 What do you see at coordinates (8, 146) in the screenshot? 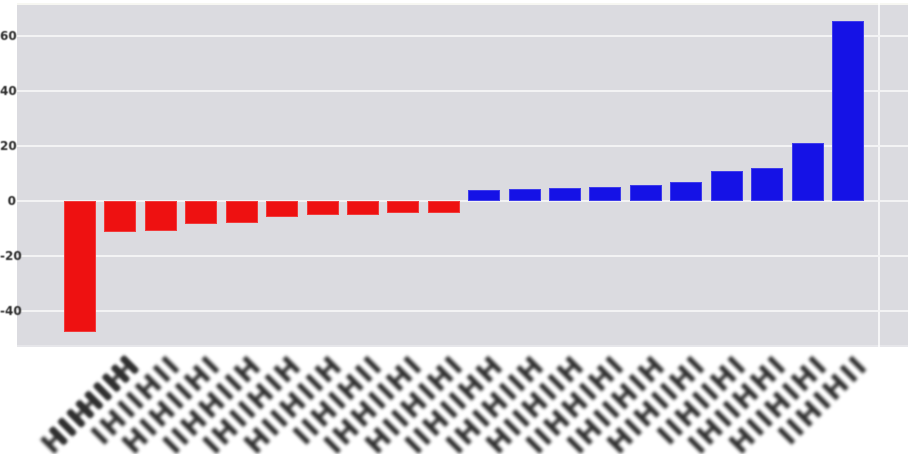
I see `y-tick-label: 20` at bounding box center [8, 146].